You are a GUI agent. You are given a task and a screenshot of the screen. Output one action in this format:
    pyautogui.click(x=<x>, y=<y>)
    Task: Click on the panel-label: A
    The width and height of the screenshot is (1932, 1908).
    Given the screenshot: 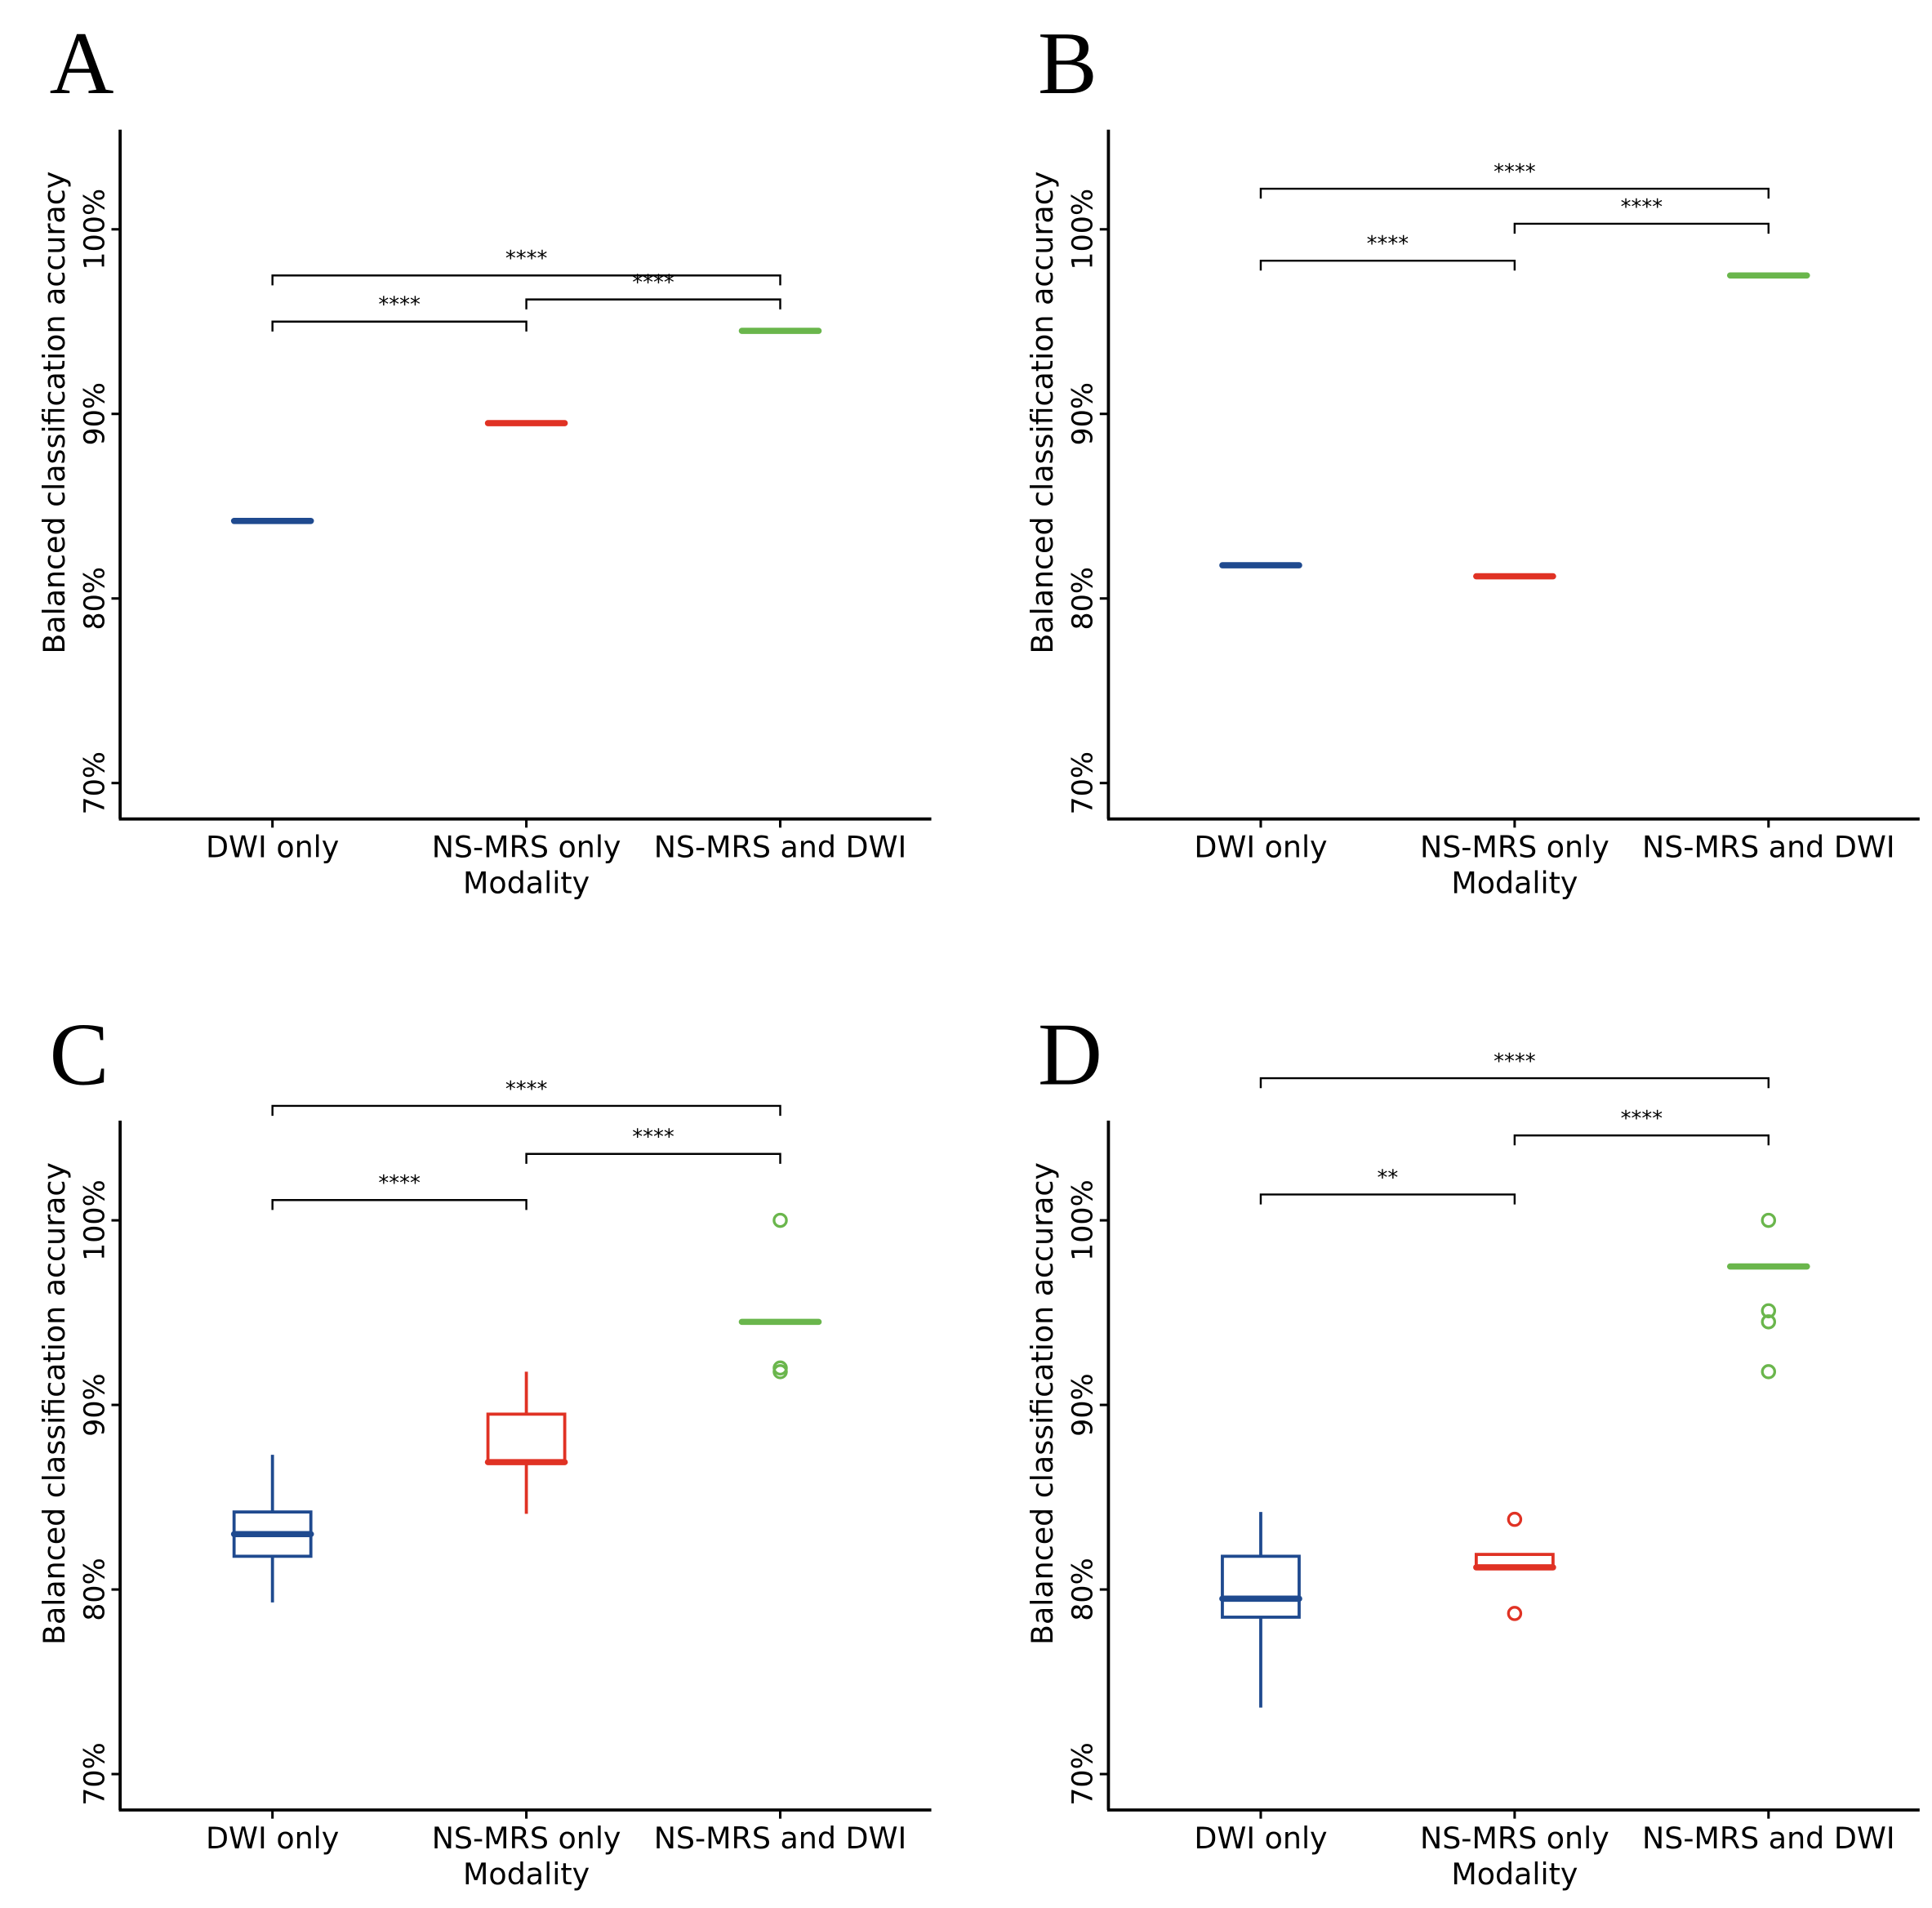 What is the action you would take?
    pyautogui.click(x=82, y=63)
    